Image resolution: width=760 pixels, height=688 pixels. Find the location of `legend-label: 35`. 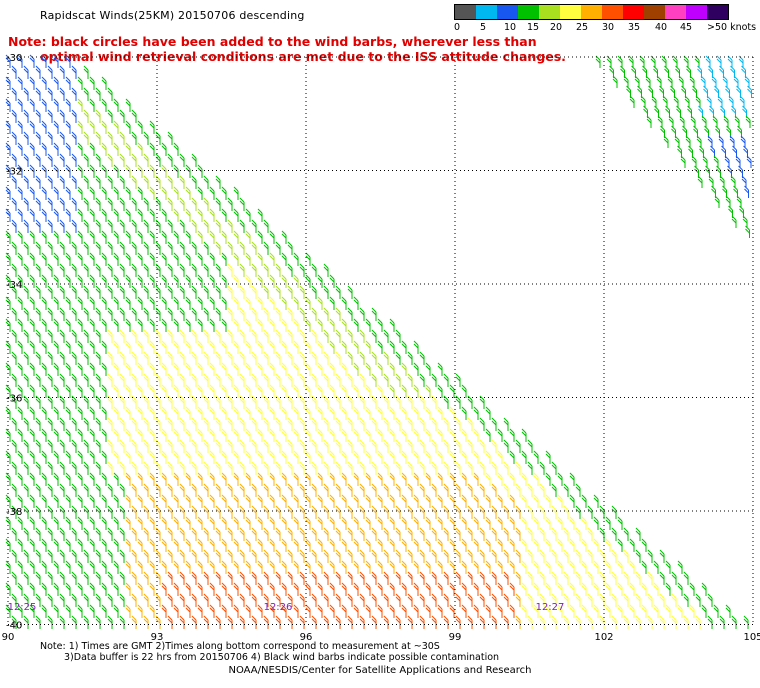

legend-label: 35 is located at coordinates (634, 27).